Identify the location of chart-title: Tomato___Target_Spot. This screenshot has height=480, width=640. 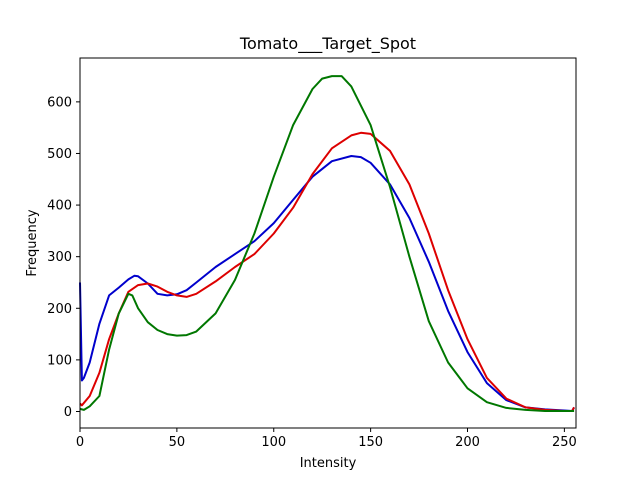
(327, 44).